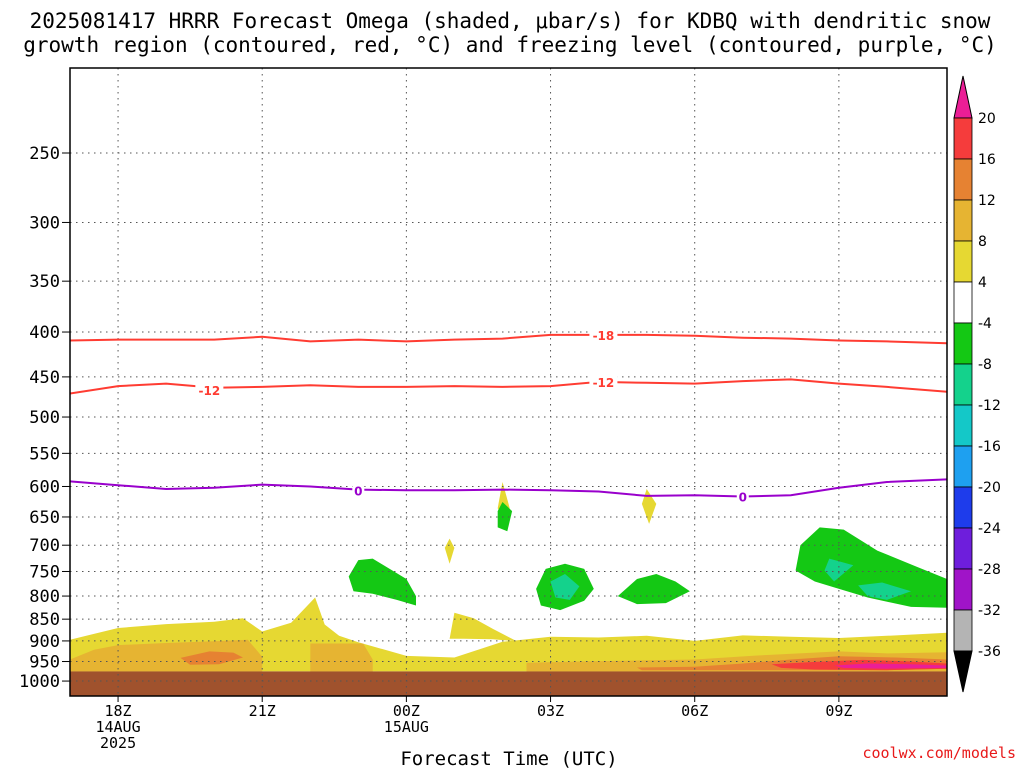 This screenshot has height=768, width=1024. I want to click on y-tick-label-0: 250, so click(44, 154).